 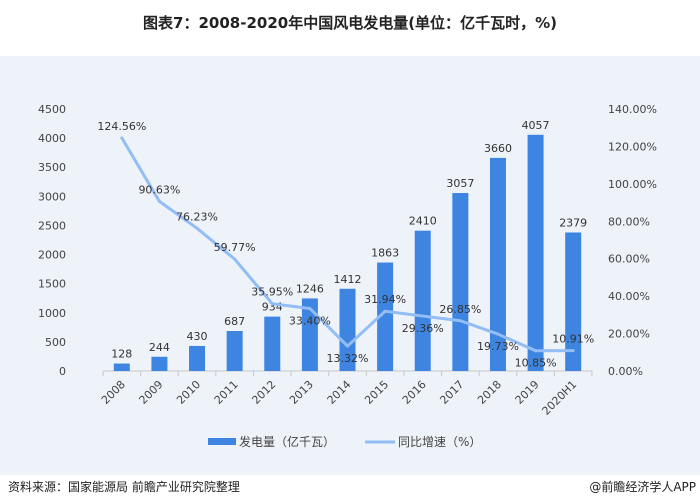 I want to click on left-axis-tick-label: 1000, so click(x=52, y=313).